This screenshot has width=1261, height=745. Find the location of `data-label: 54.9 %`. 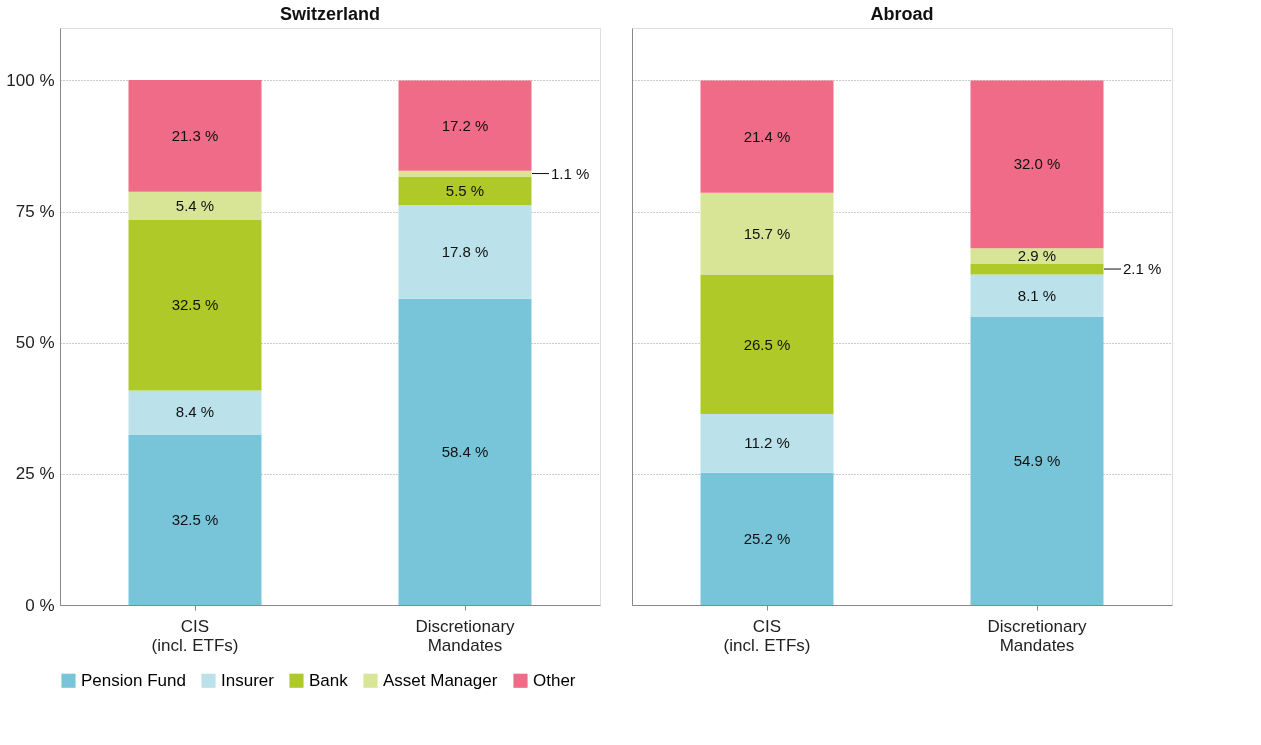

data-label: 54.9 % is located at coordinates (1037, 461).